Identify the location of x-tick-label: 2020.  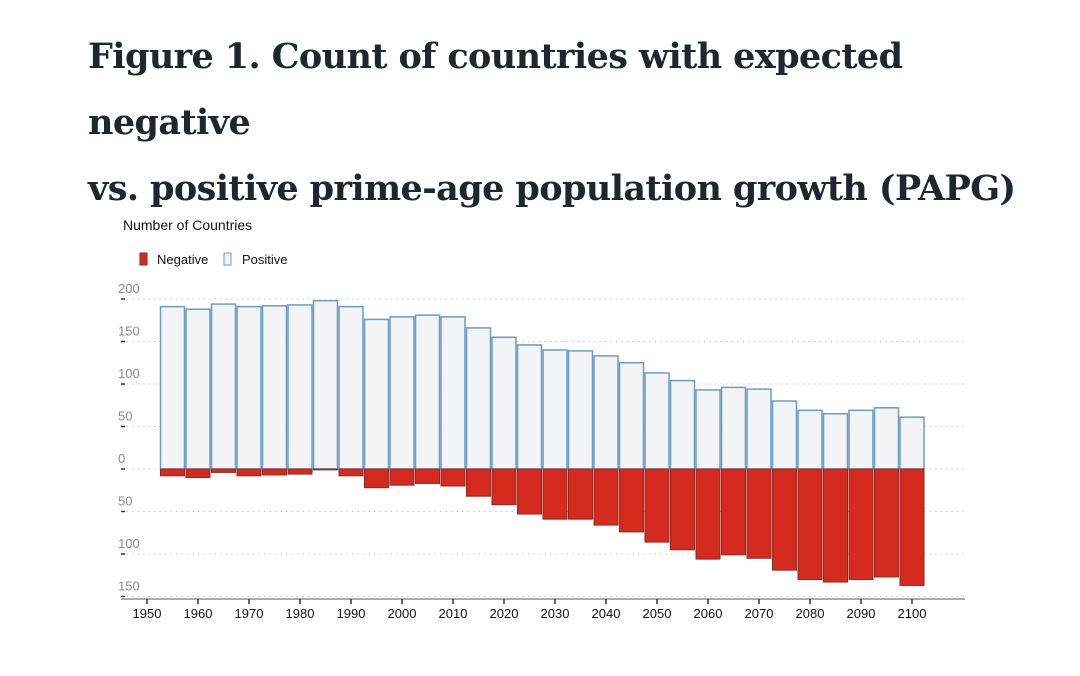
(504, 613).